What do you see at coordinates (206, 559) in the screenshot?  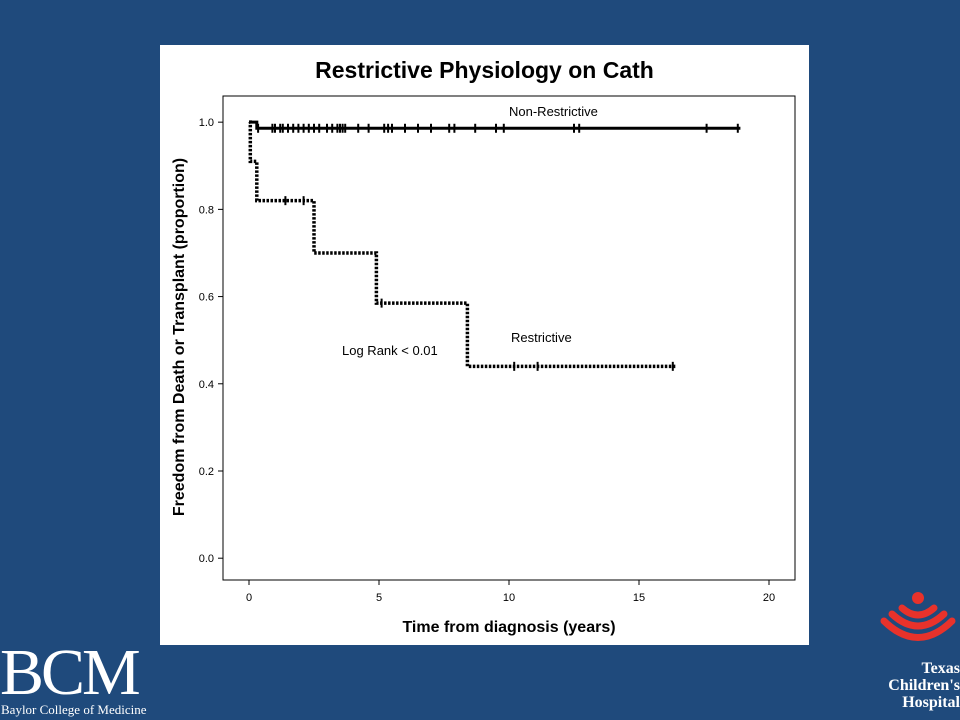 I see `y-tick-label: 0.0` at bounding box center [206, 559].